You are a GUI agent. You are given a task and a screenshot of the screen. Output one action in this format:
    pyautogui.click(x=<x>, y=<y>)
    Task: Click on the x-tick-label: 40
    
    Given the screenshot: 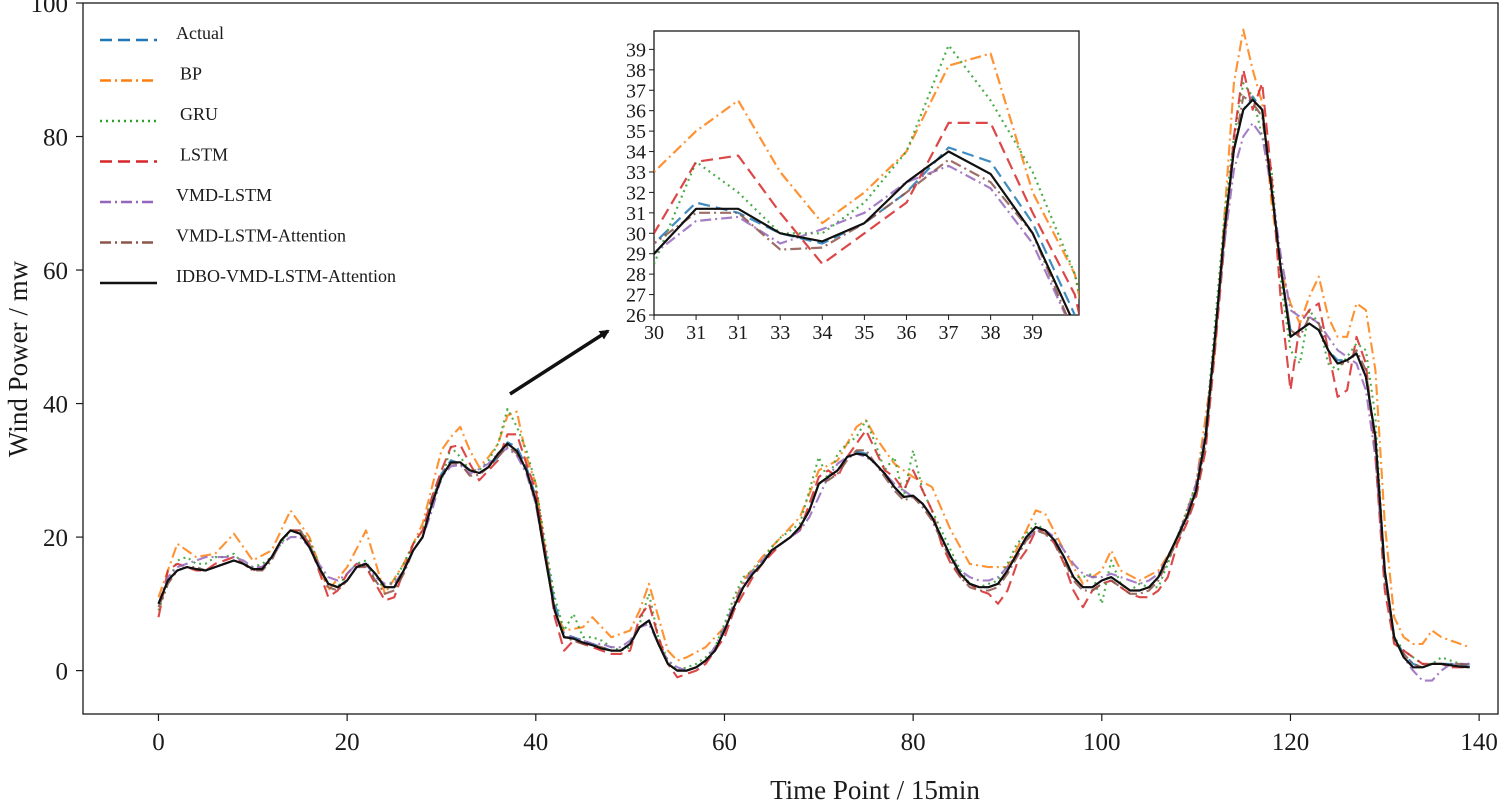 What is the action you would take?
    pyautogui.click(x=535, y=742)
    